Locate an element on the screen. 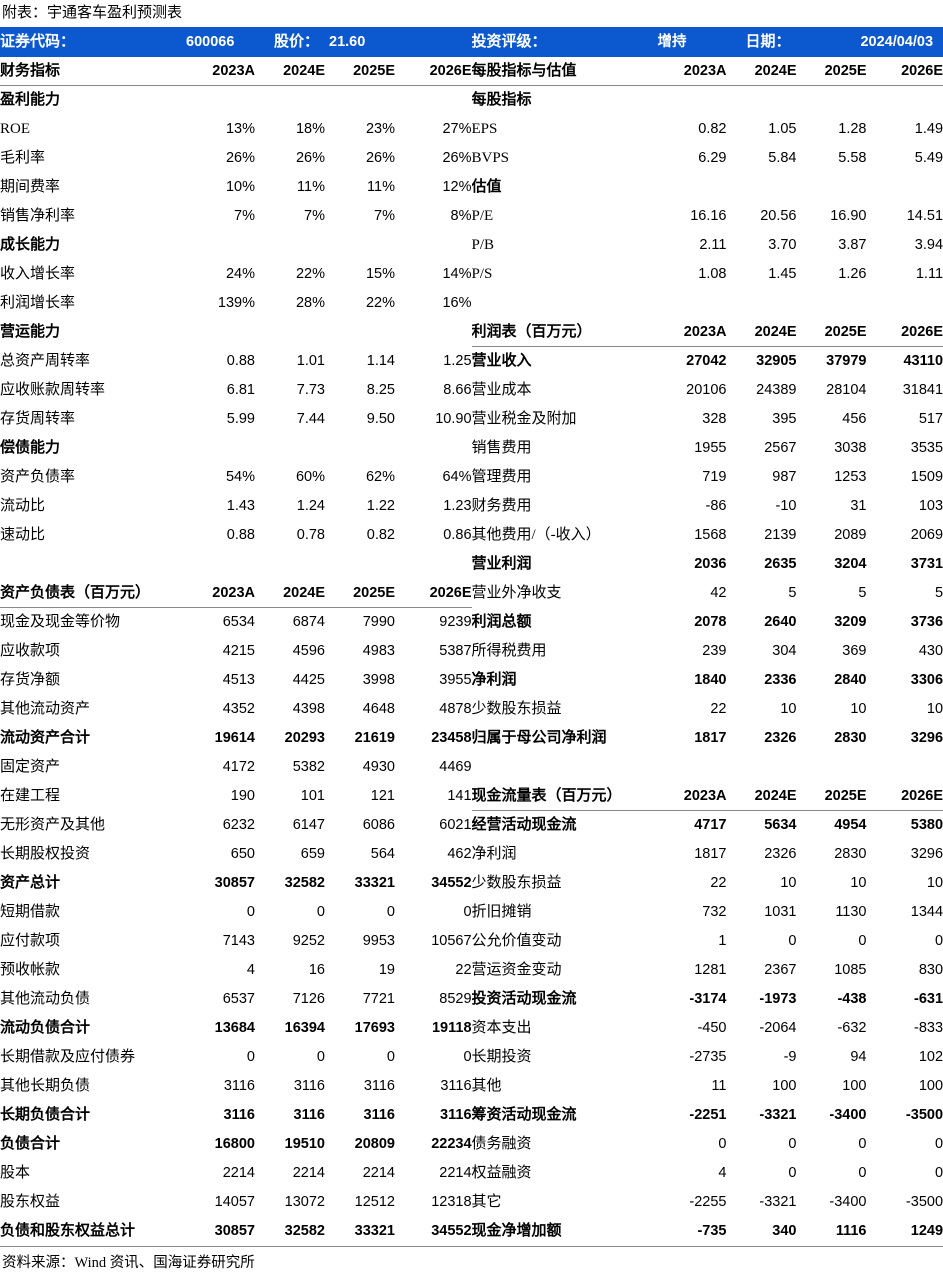 The height and width of the screenshot is (1276, 943). balance-sheet-row-0-value-2: 7990 is located at coordinates (378, 622).